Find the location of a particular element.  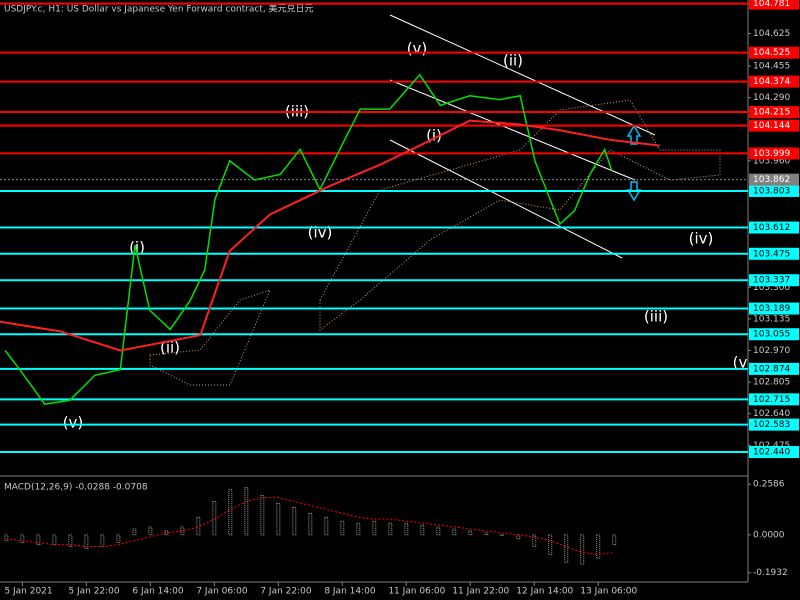

current-price-label: 103.862 is located at coordinates (771, 180).